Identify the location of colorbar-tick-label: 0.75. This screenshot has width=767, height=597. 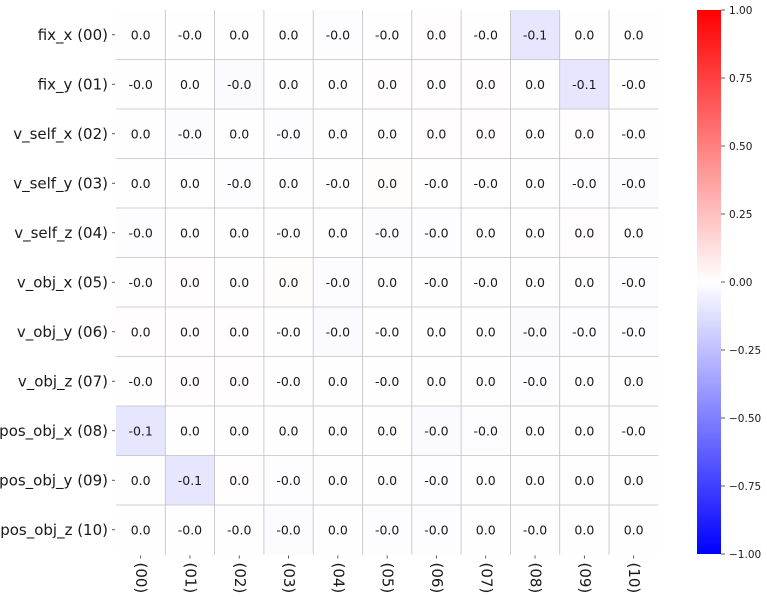
(740, 79).